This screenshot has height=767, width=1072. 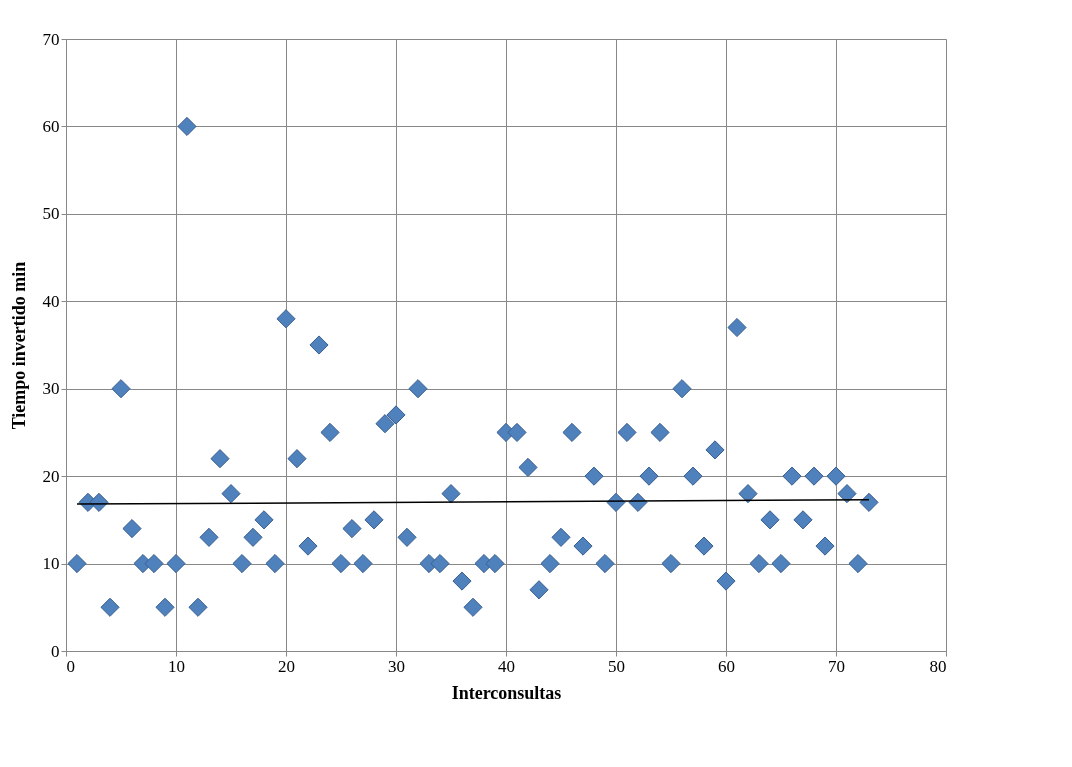 What do you see at coordinates (51, 564) in the screenshot?
I see `y-tick-label: 10` at bounding box center [51, 564].